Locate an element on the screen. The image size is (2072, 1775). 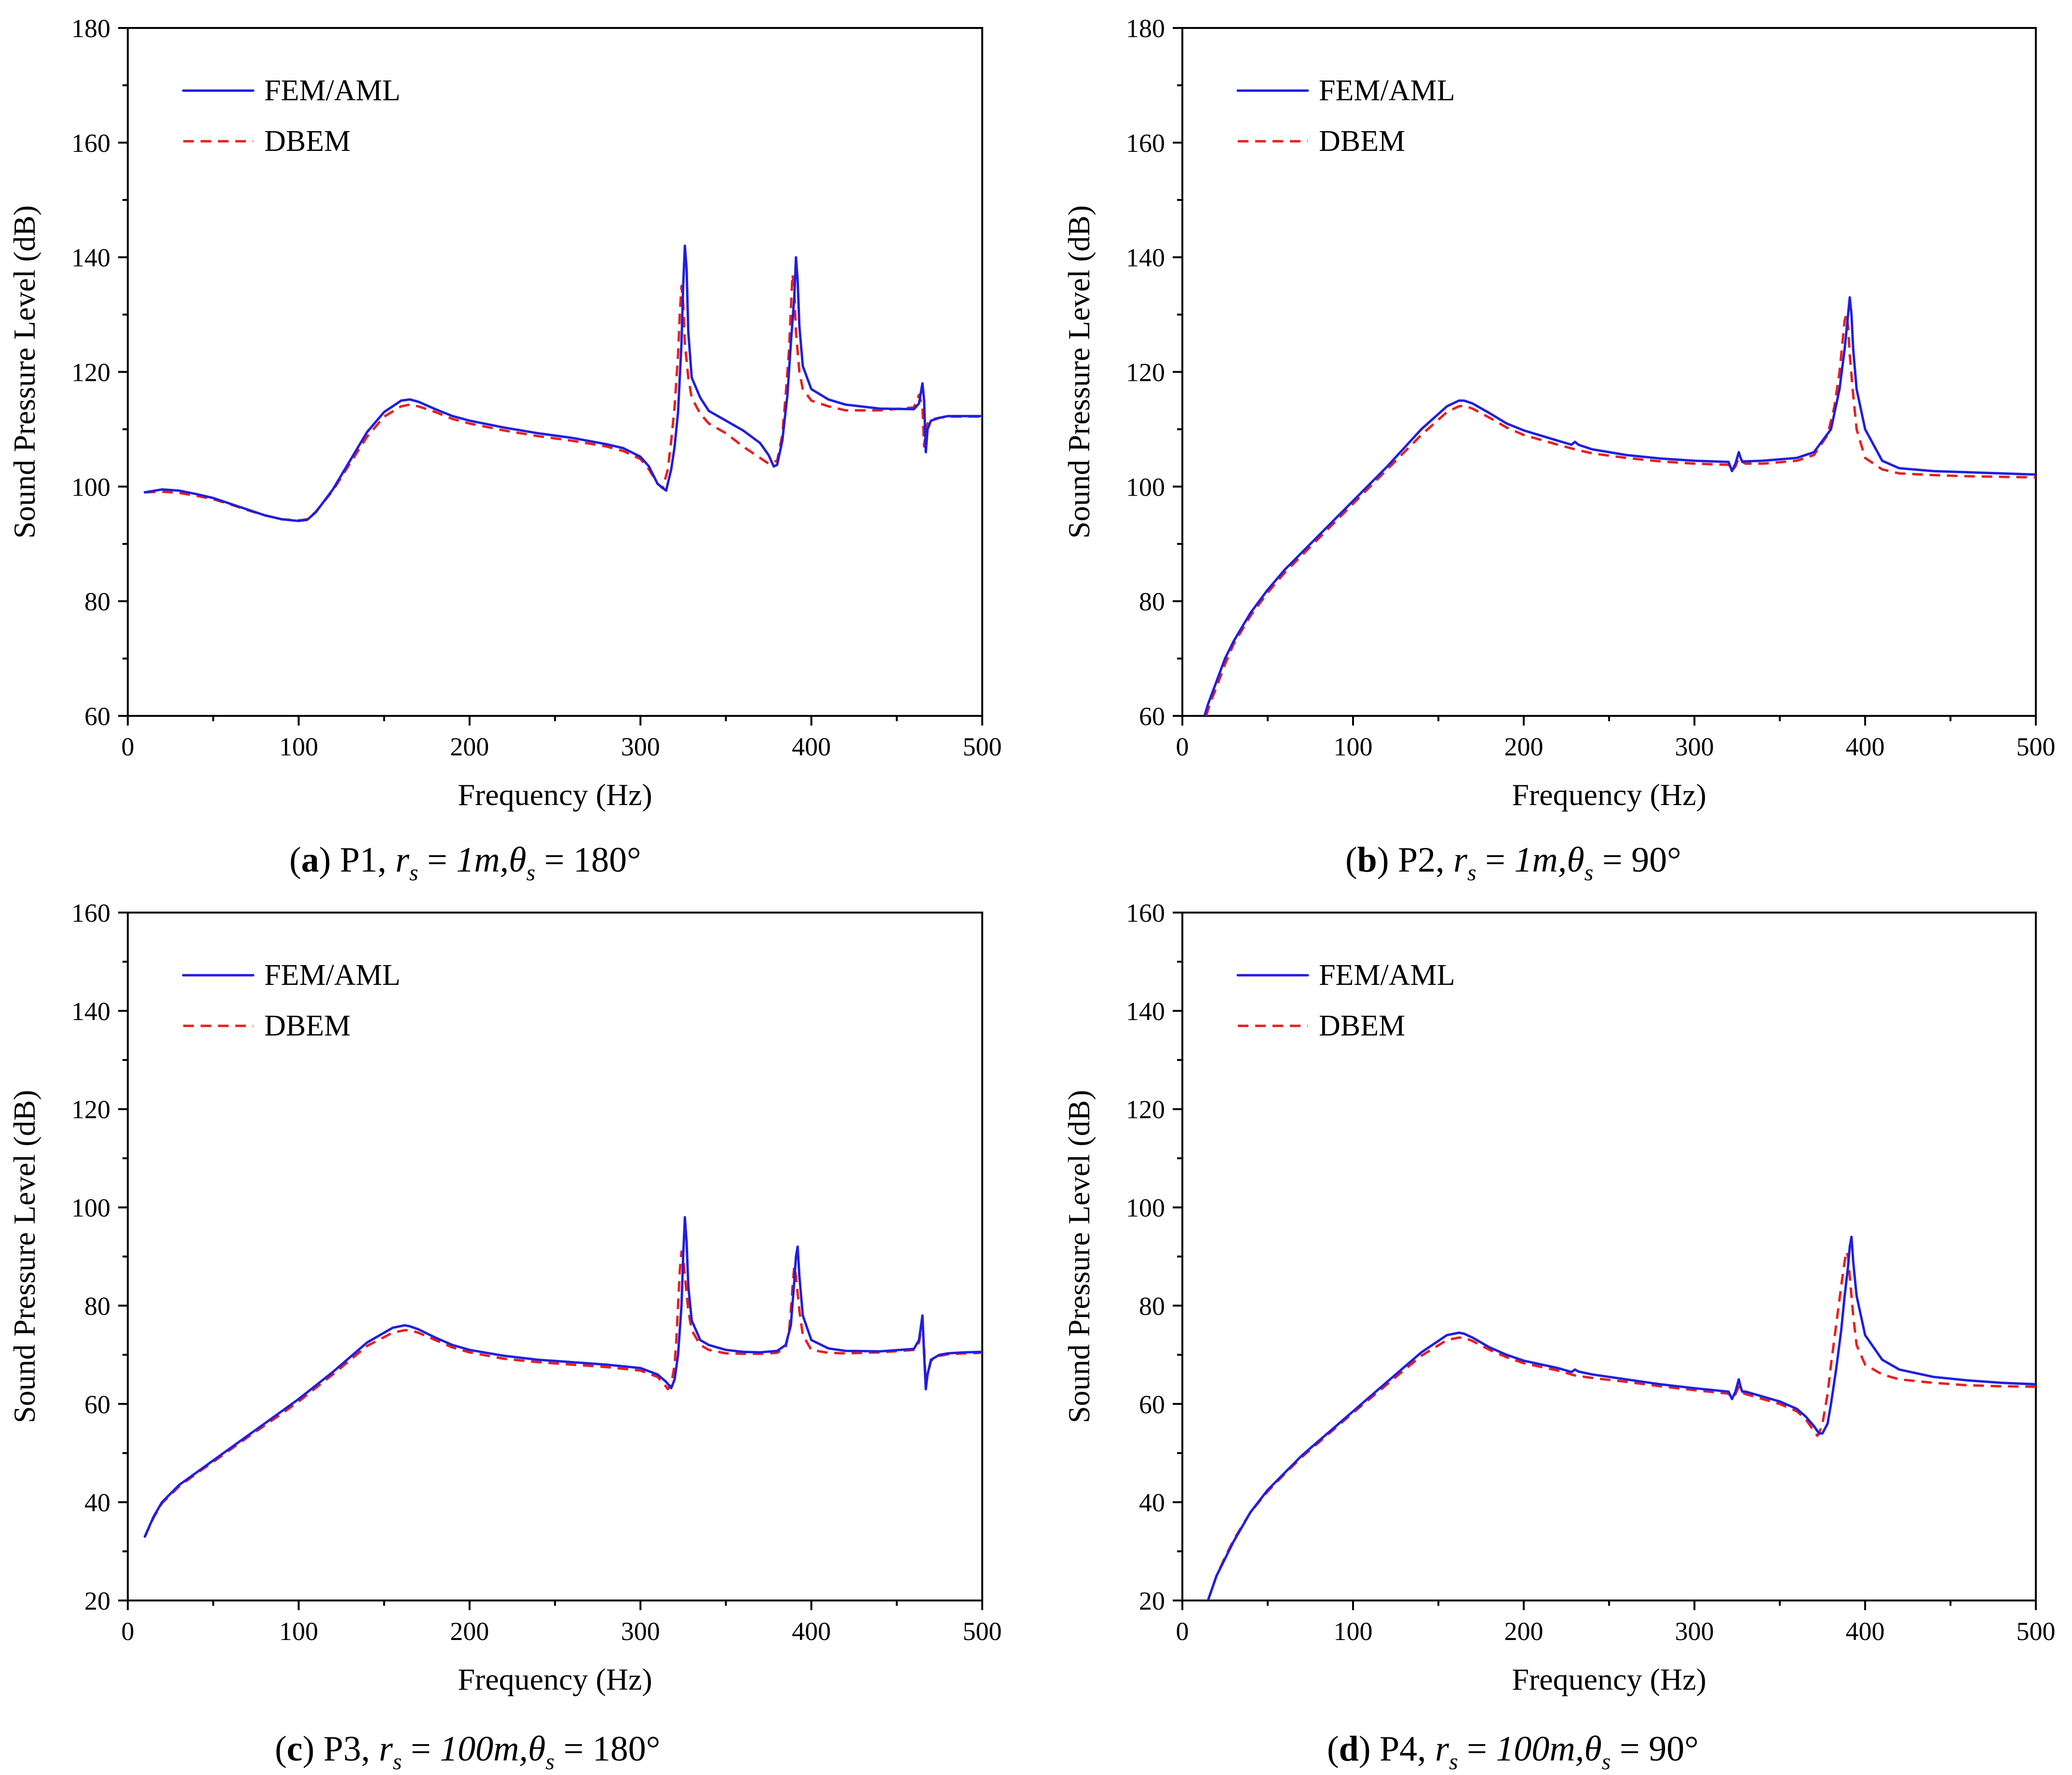
panel-caption: (a) P1, rs = 1m,θs = 180° is located at coordinates (465, 863).